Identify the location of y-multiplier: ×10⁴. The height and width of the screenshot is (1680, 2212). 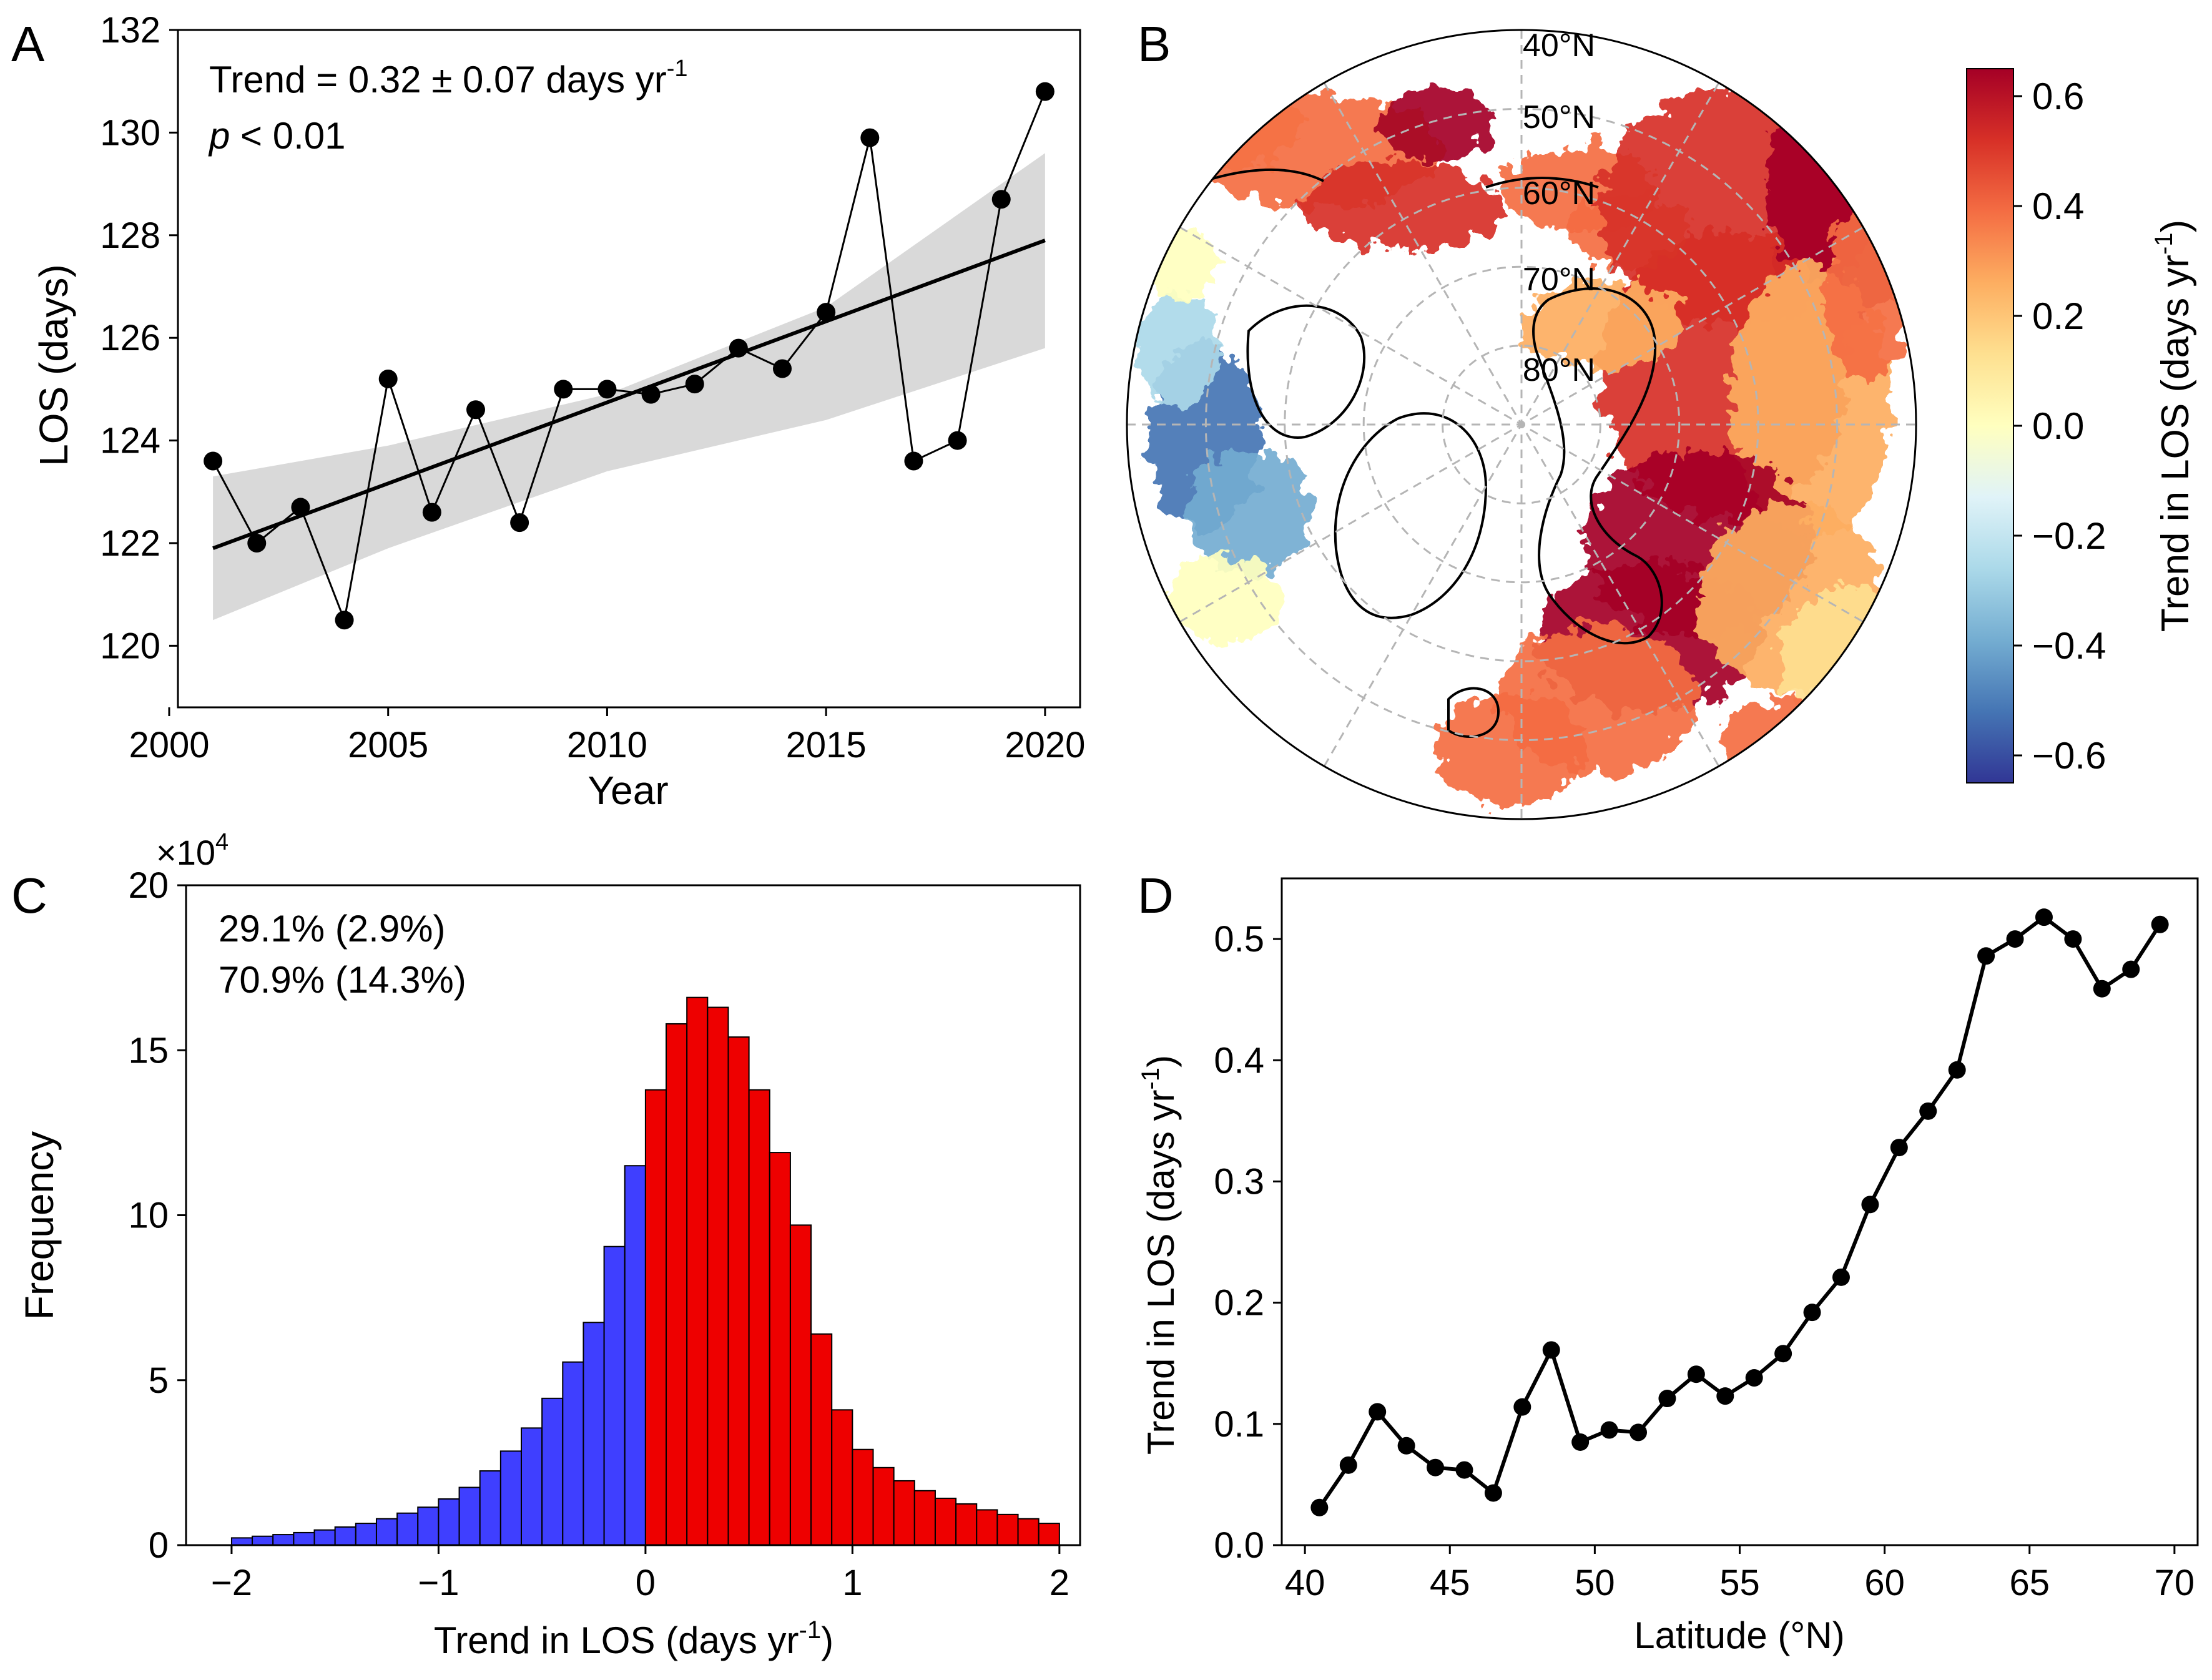
(192, 850).